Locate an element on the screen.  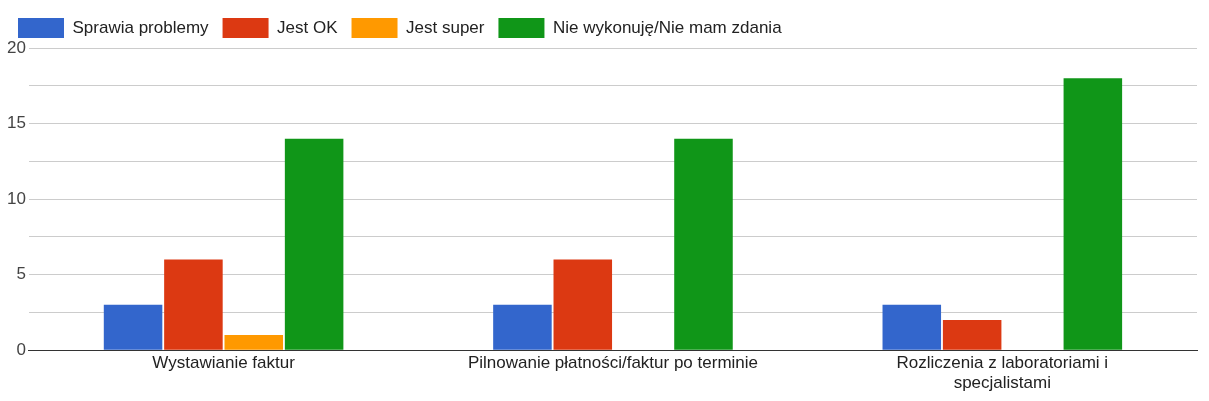
legend-label: Nie wykonuję/Nie mam zdania is located at coordinates (667, 27).